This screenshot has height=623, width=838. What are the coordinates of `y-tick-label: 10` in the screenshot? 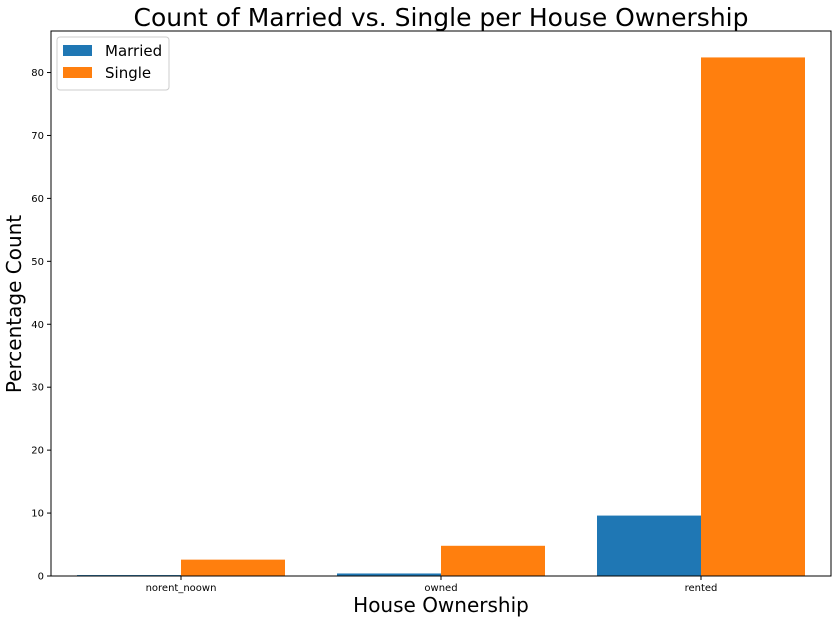 It's located at (37, 514).